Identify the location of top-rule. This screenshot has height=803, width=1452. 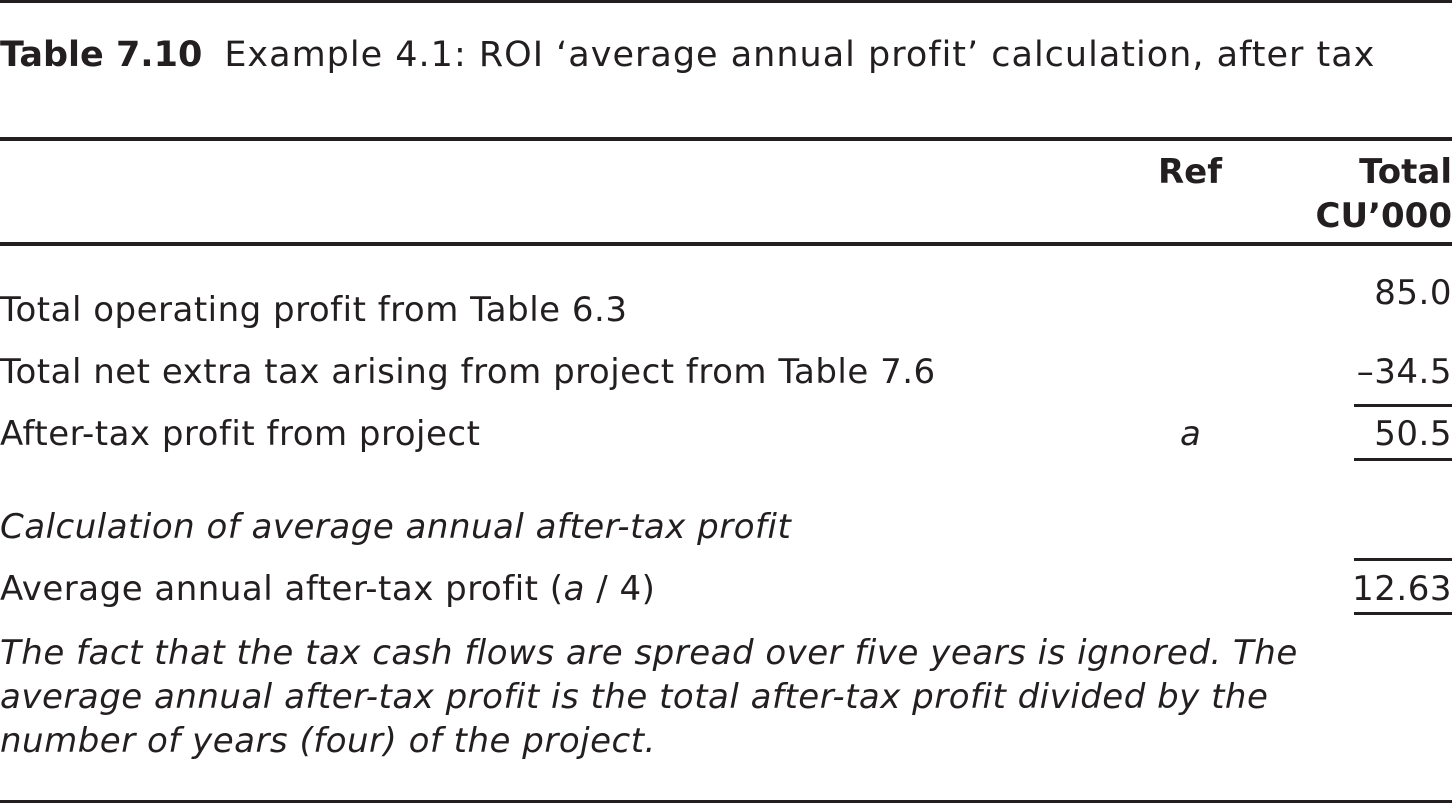
(726, 1).